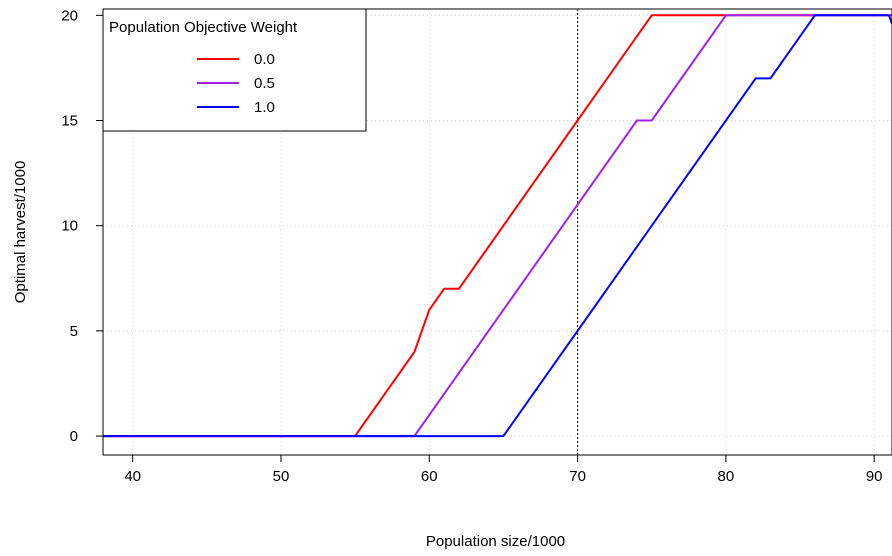  Describe the element at coordinates (74, 331) in the screenshot. I see `y-tick-label: 5` at that location.